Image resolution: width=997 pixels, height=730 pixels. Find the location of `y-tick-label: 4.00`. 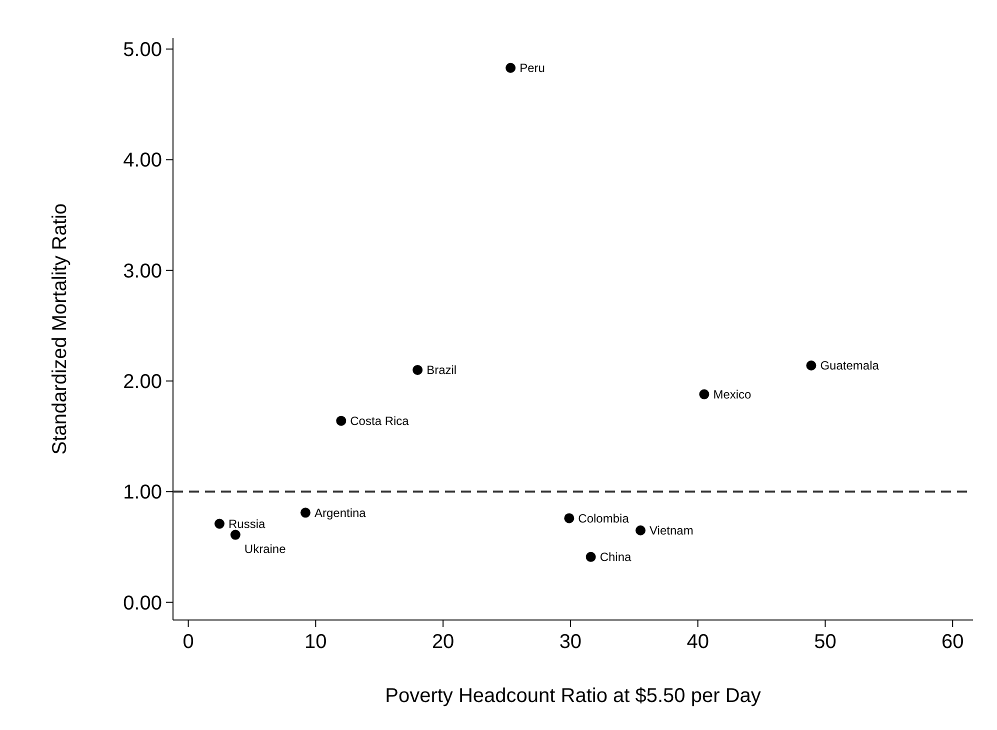

y-tick-label: 4.00 is located at coordinates (142, 161).